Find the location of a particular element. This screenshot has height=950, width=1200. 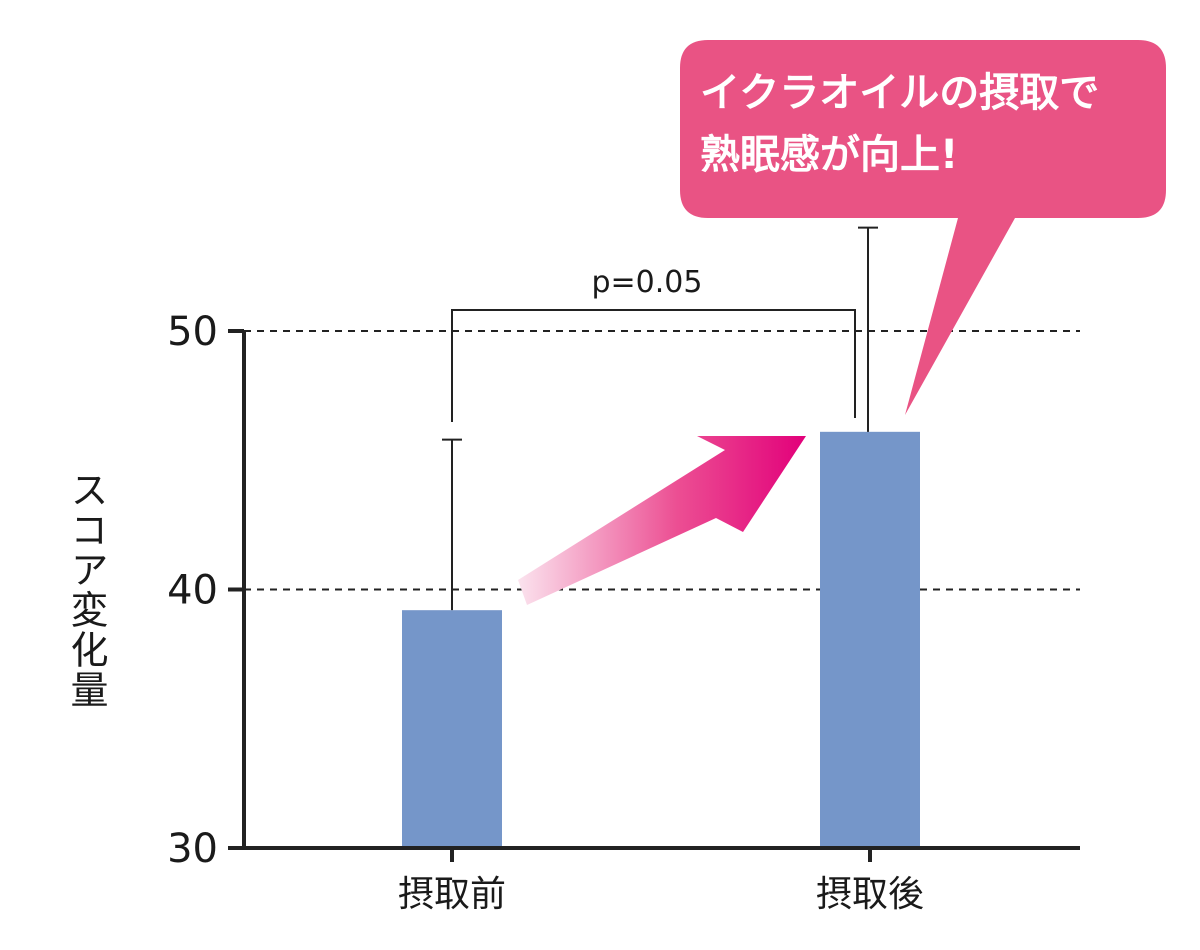

y-tick-label-30: 30 is located at coordinates (192, 849).